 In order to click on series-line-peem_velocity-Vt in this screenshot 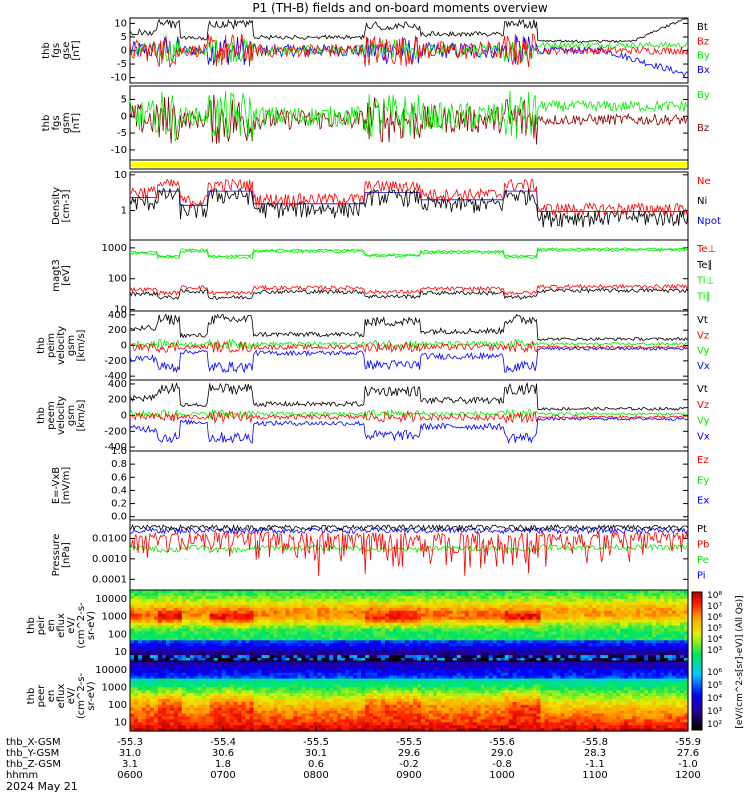, I will do `click(409, 396)`.